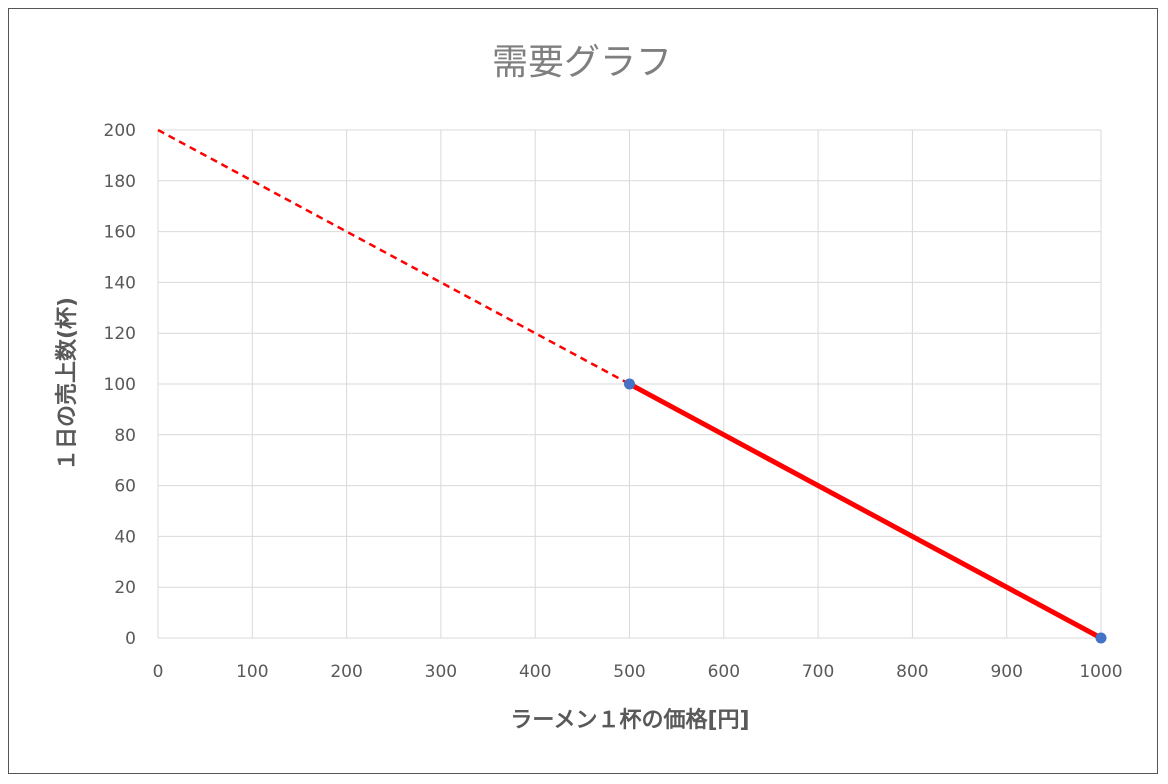 The height and width of the screenshot is (784, 1168). What do you see at coordinates (252, 672) in the screenshot?
I see `x-tick-label: 100` at bounding box center [252, 672].